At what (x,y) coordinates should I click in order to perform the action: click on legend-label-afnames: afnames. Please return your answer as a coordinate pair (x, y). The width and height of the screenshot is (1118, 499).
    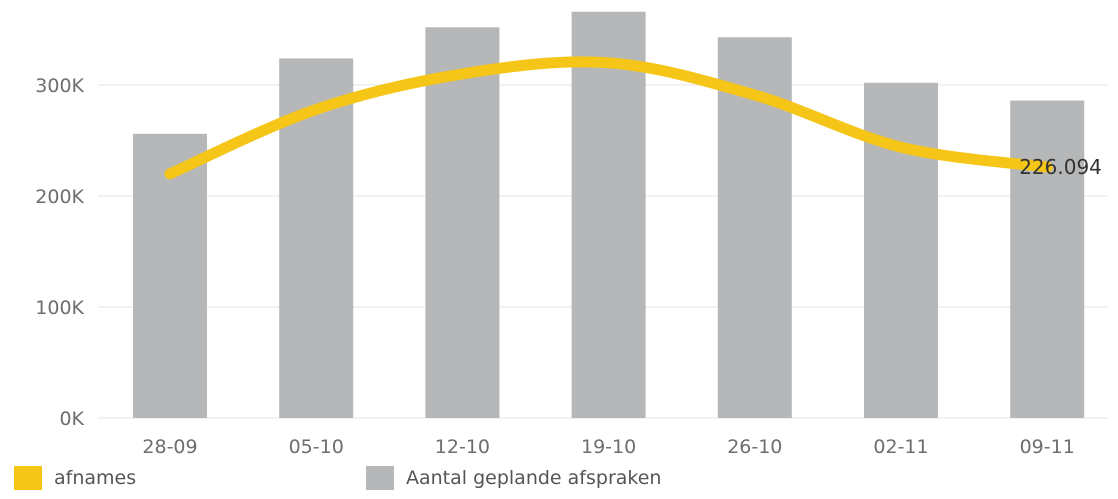
    Looking at the image, I should click on (95, 478).